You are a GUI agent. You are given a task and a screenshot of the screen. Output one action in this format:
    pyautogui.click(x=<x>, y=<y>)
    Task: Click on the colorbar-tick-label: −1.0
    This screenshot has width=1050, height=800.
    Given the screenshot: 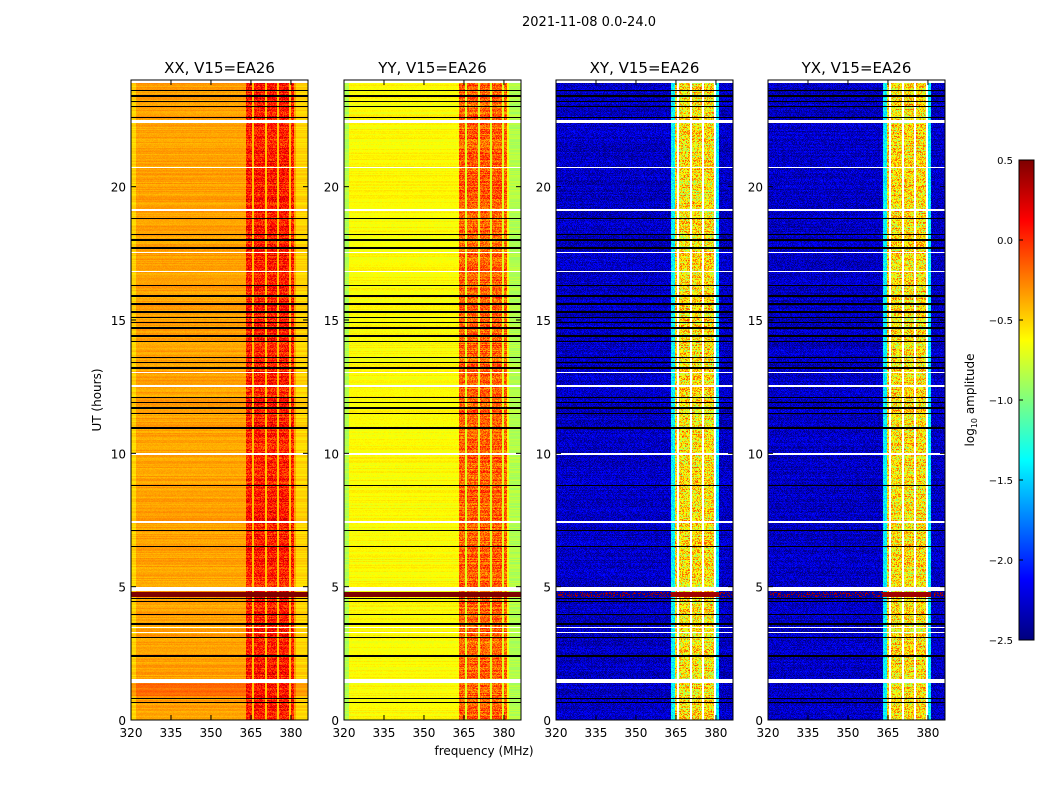 What is the action you would take?
    pyautogui.click(x=1001, y=401)
    